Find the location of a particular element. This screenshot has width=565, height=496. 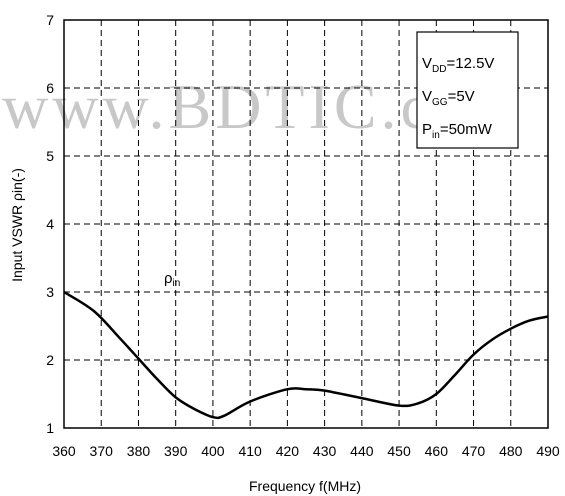

x-tick-460: 460 is located at coordinates (437, 451).